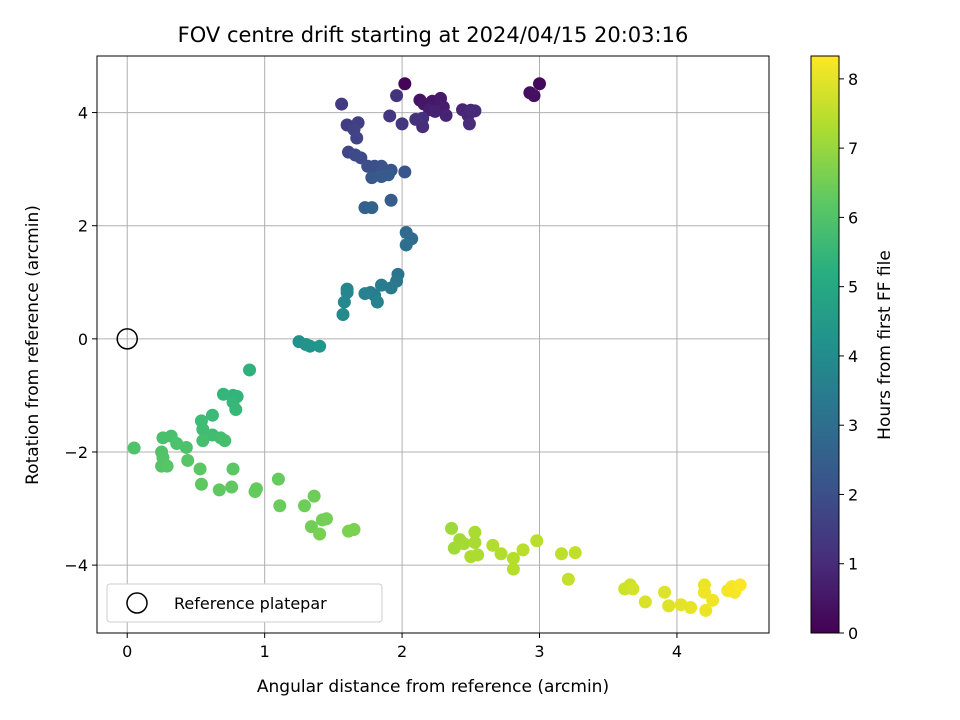 This screenshot has height=720, width=960. What do you see at coordinates (83, 113) in the screenshot?
I see `y-tick-label: 4` at bounding box center [83, 113].